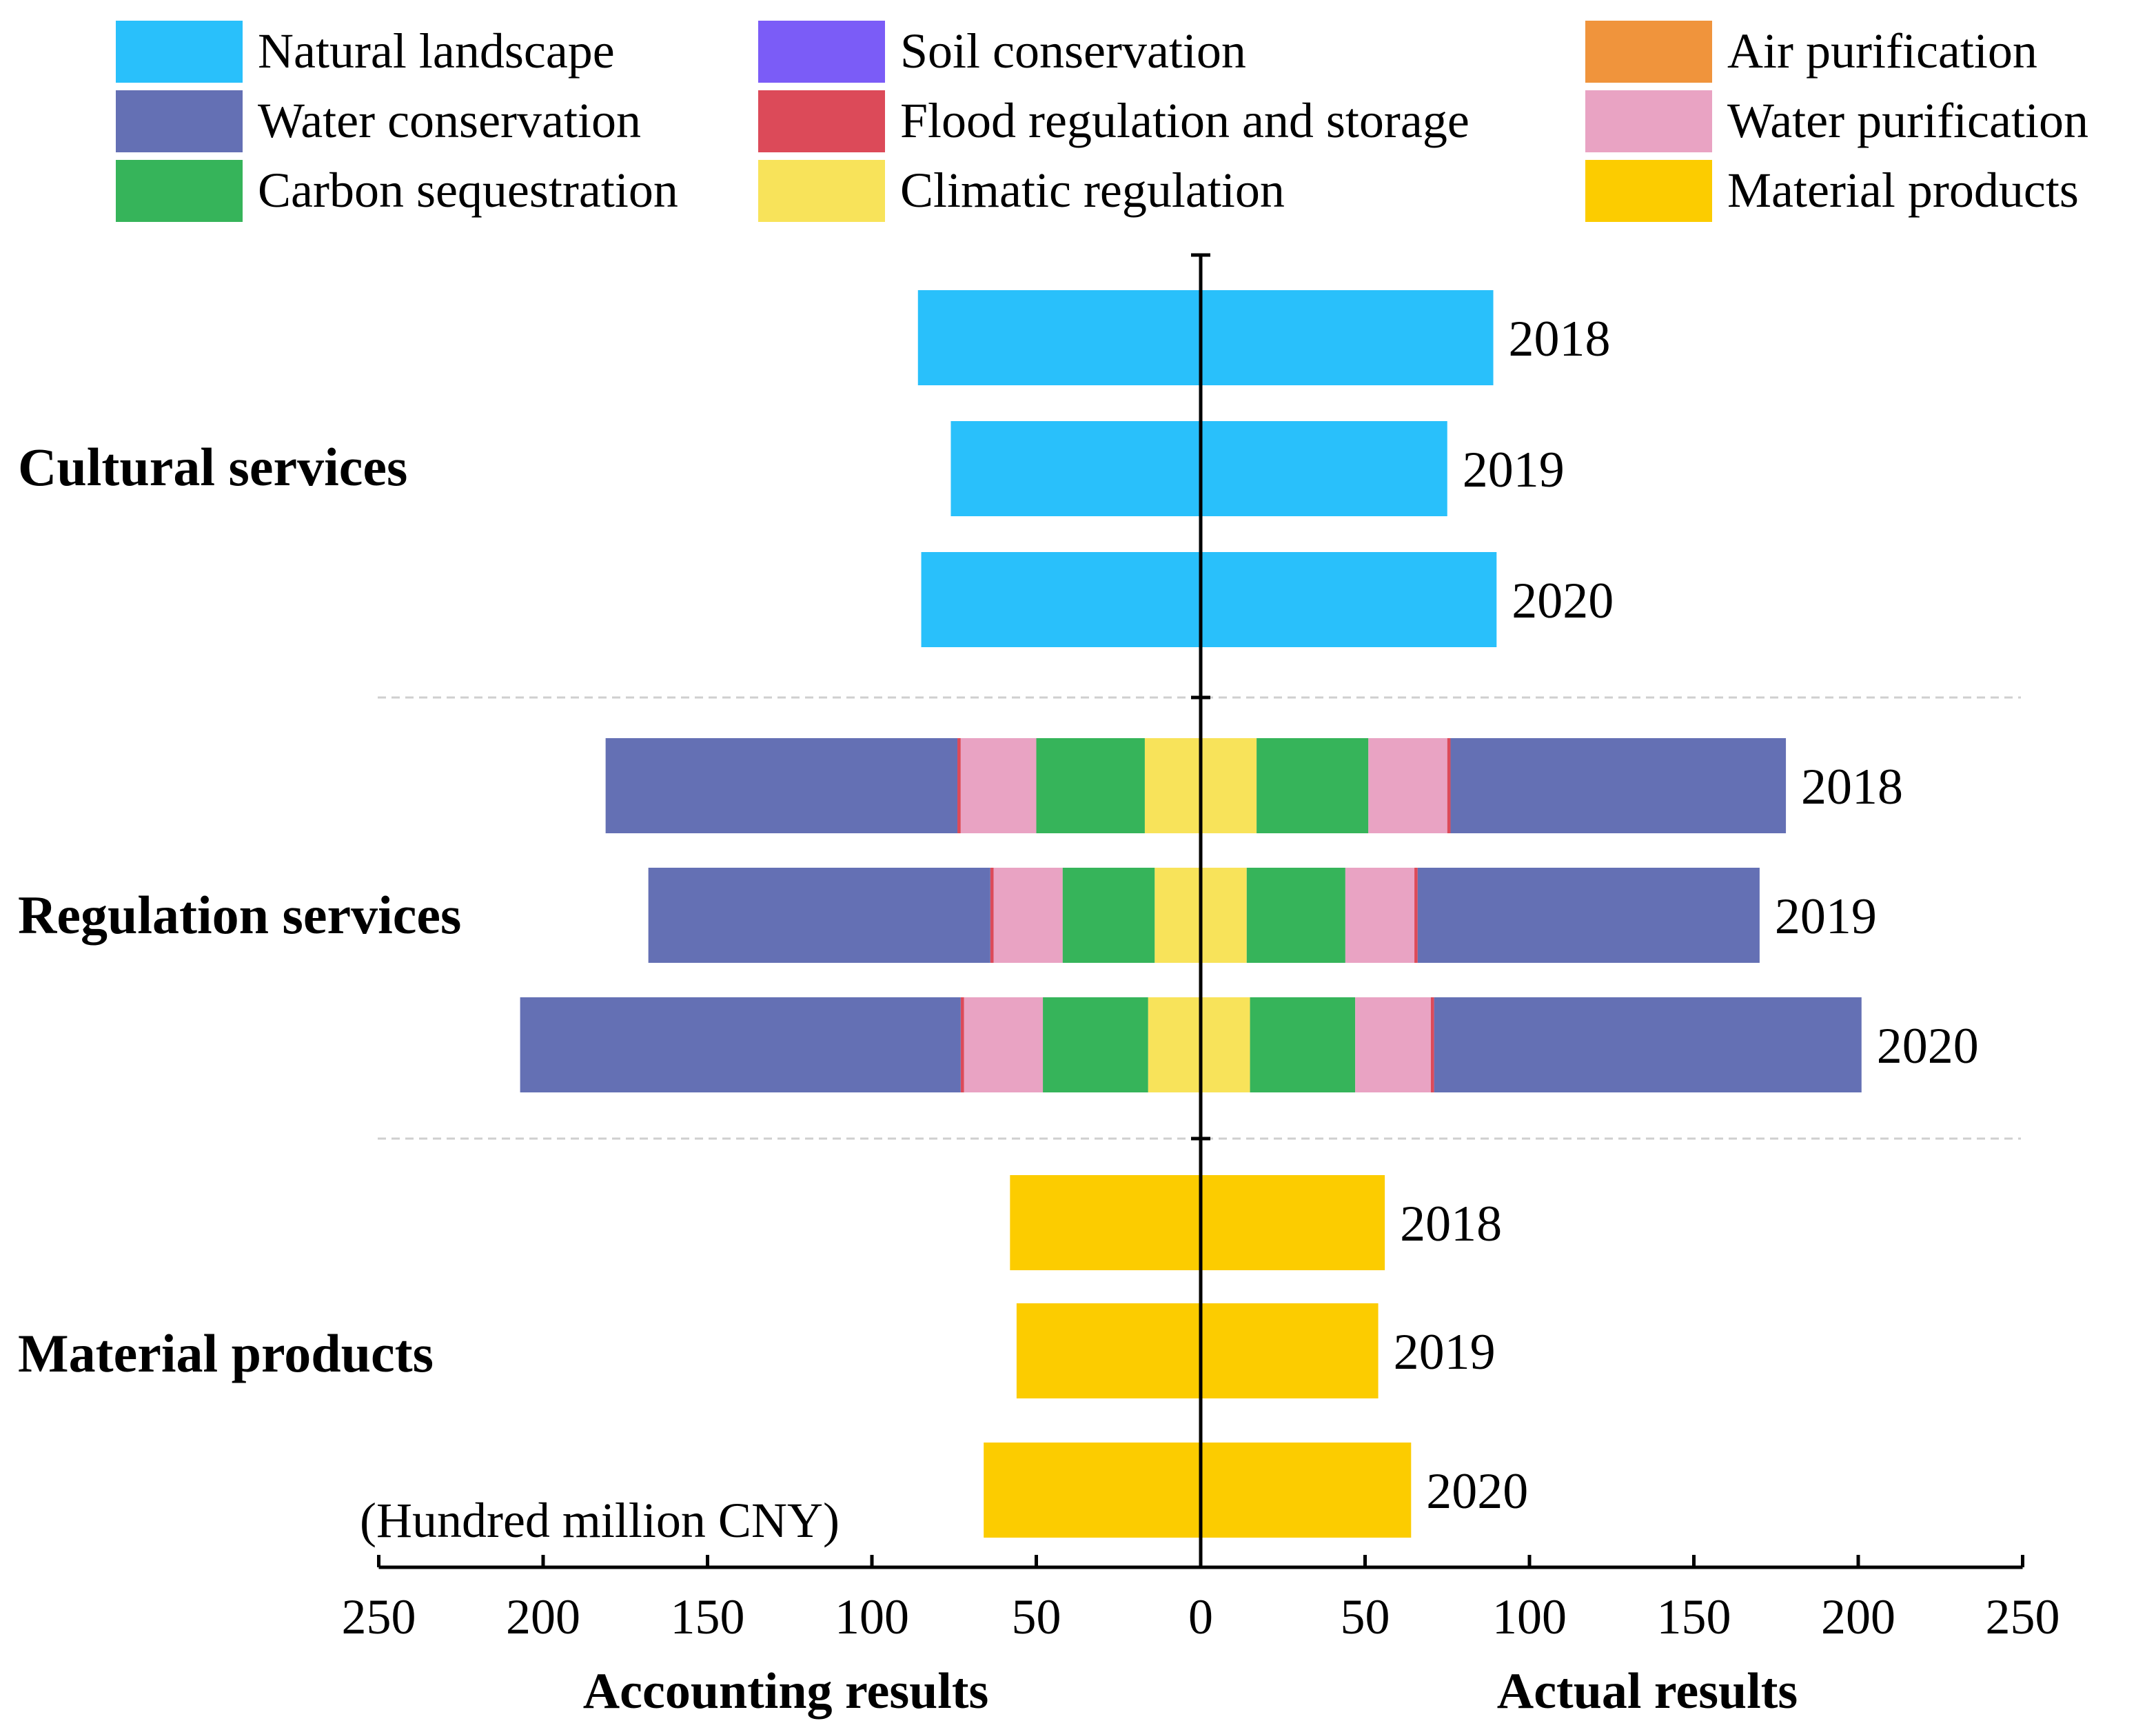 The width and height of the screenshot is (2156, 1732). Describe the element at coordinates (1349, 599) in the screenshot. I see `bar-segment-actual-cultural-services-2020-natural-landscape` at that location.